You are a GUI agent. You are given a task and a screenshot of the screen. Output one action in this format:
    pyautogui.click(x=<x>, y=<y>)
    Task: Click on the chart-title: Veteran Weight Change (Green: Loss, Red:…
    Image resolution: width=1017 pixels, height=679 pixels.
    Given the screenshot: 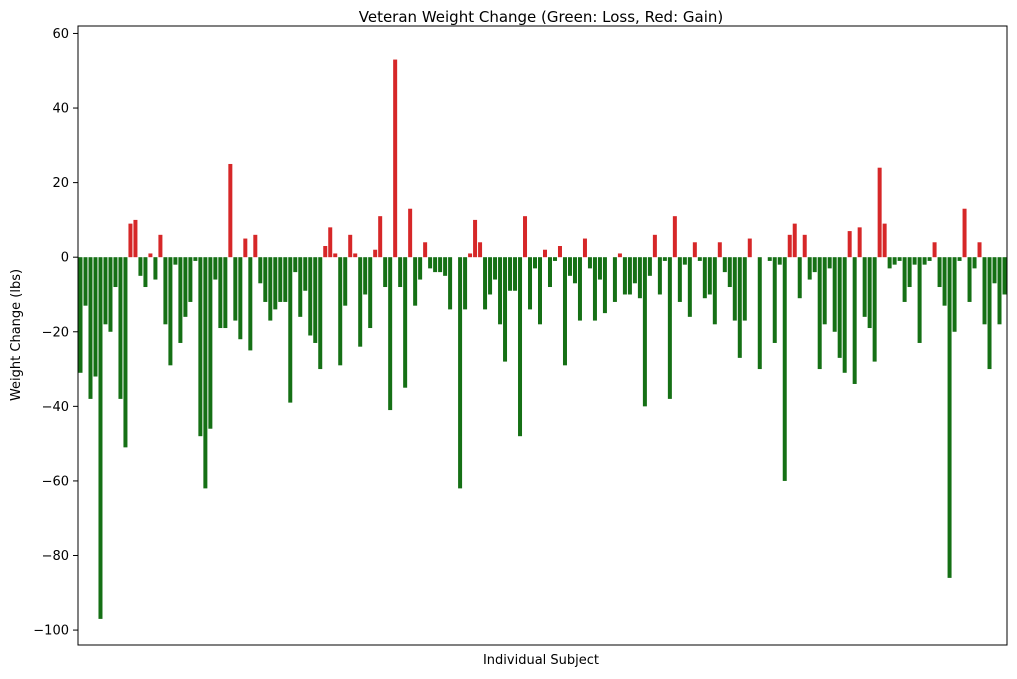 What is the action you would take?
    pyautogui.click(x=541, y=17)
    